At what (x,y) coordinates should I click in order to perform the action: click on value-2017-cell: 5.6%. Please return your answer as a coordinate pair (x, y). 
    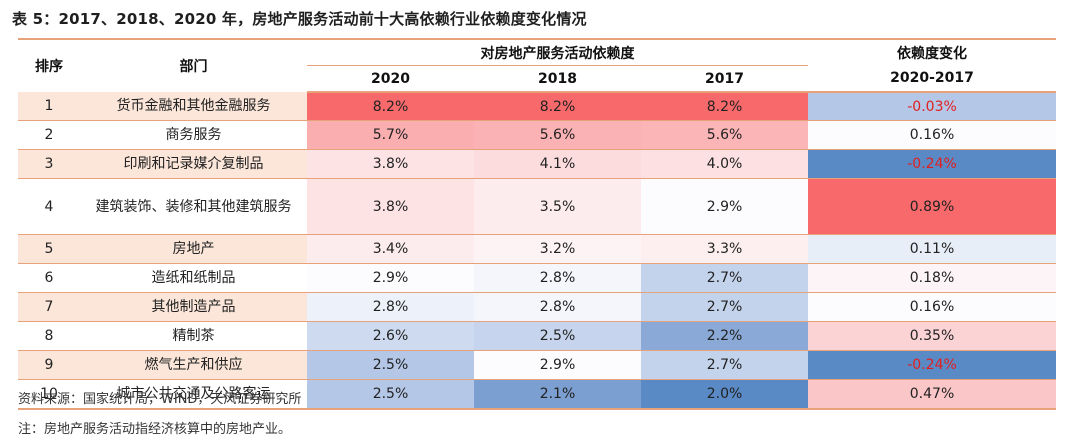
    Looking at the image, I should click on (725, 135).